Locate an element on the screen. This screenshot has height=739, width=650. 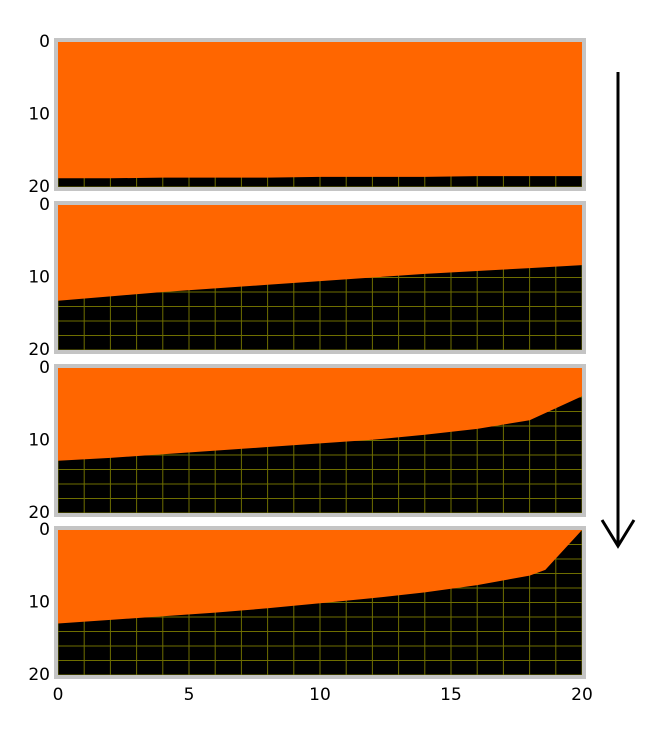
x-tick-label: 10 is located at coordinates (320, 695).